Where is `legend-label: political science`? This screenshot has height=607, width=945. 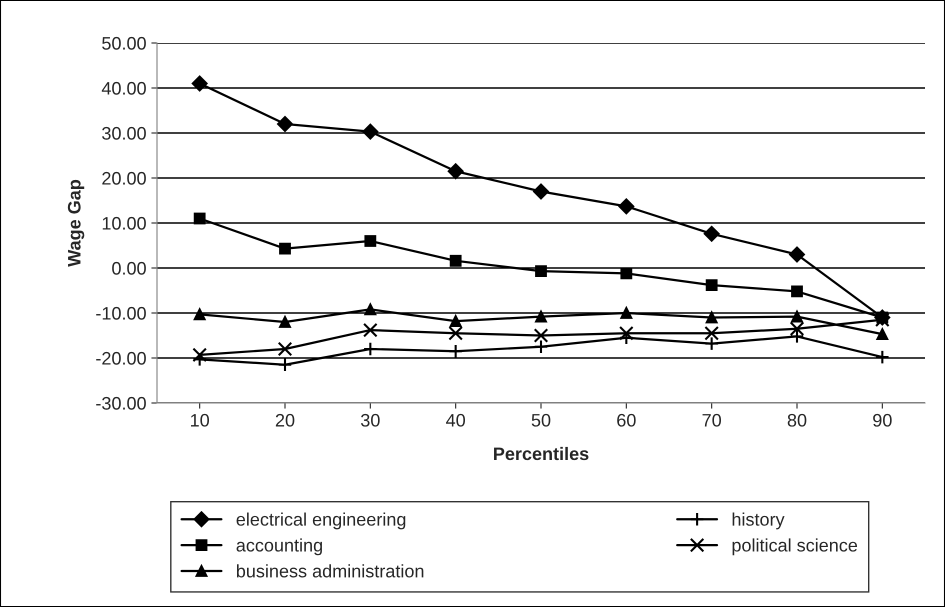 legend-label: political science is located at coordinates (795, 547).